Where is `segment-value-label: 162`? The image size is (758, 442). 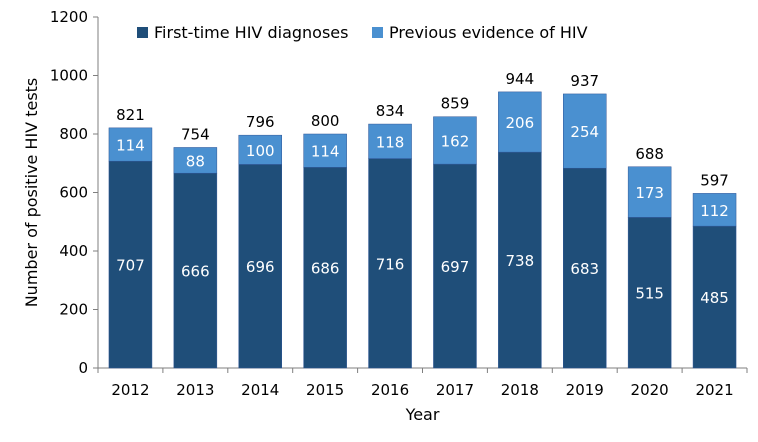 segment-value-label: 162 is located at coordinates (455, 141).